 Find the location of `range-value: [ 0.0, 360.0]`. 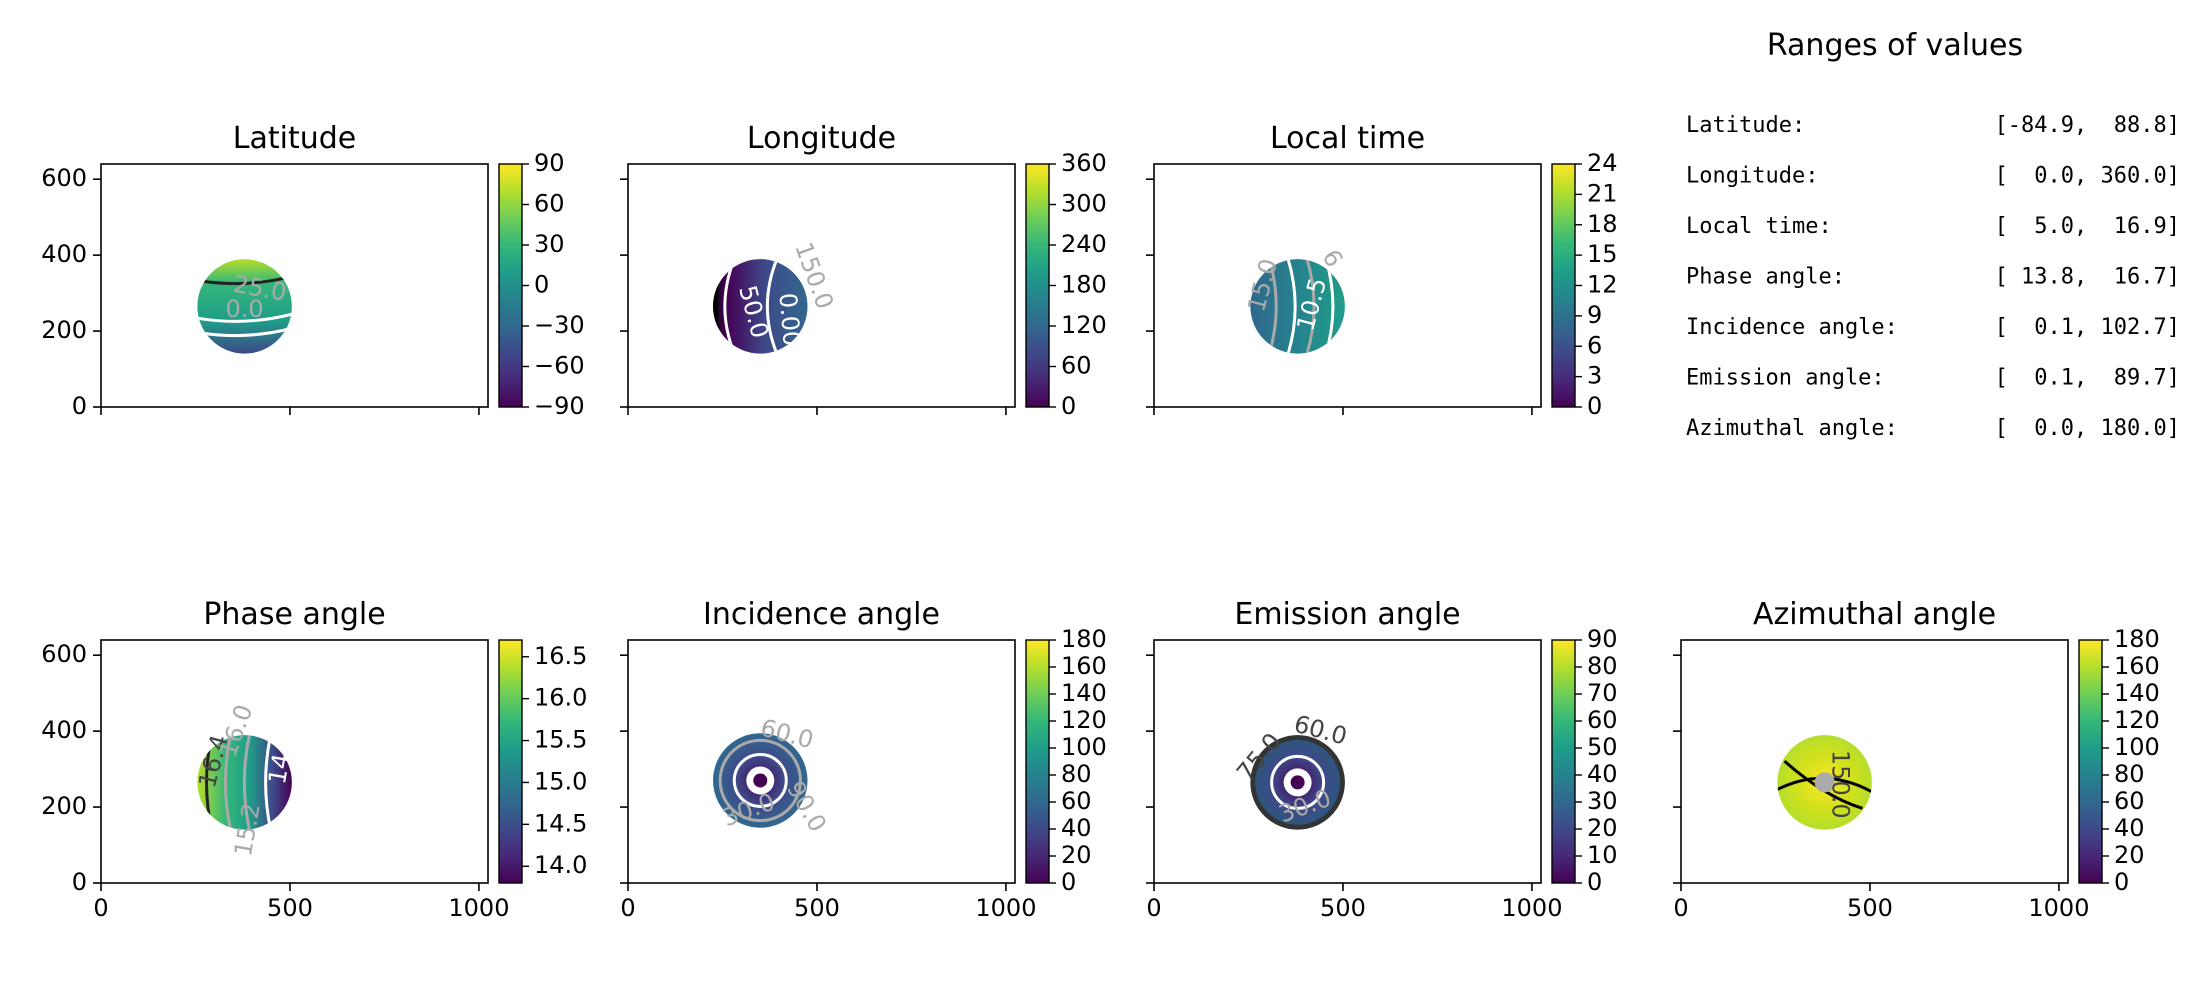

range-value: [ 0.0, 360.0] is located at coordinates (2087, 176).